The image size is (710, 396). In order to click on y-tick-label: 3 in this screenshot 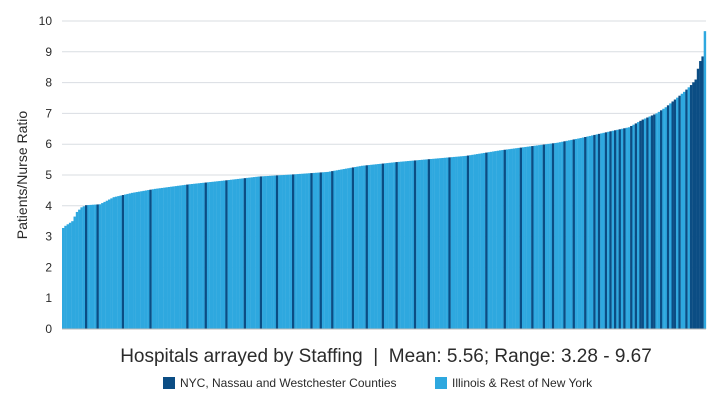, I will do `click(48, 237)`.